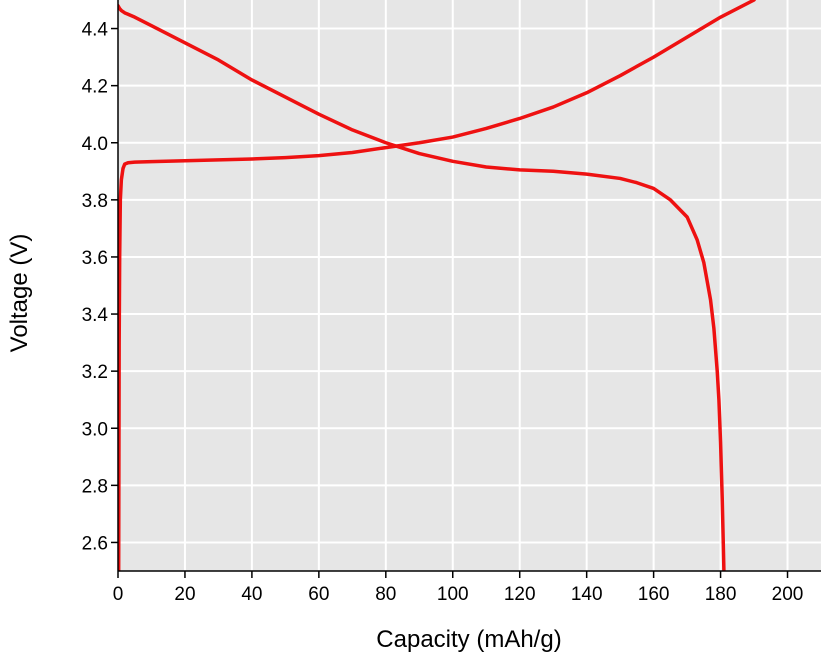 The height and width of the screenshot is (663, 823). Describe the element at coordinates (468, 639) in the screenshot. I see `x-axis-title: Capacity (mAh/g)` at that location.